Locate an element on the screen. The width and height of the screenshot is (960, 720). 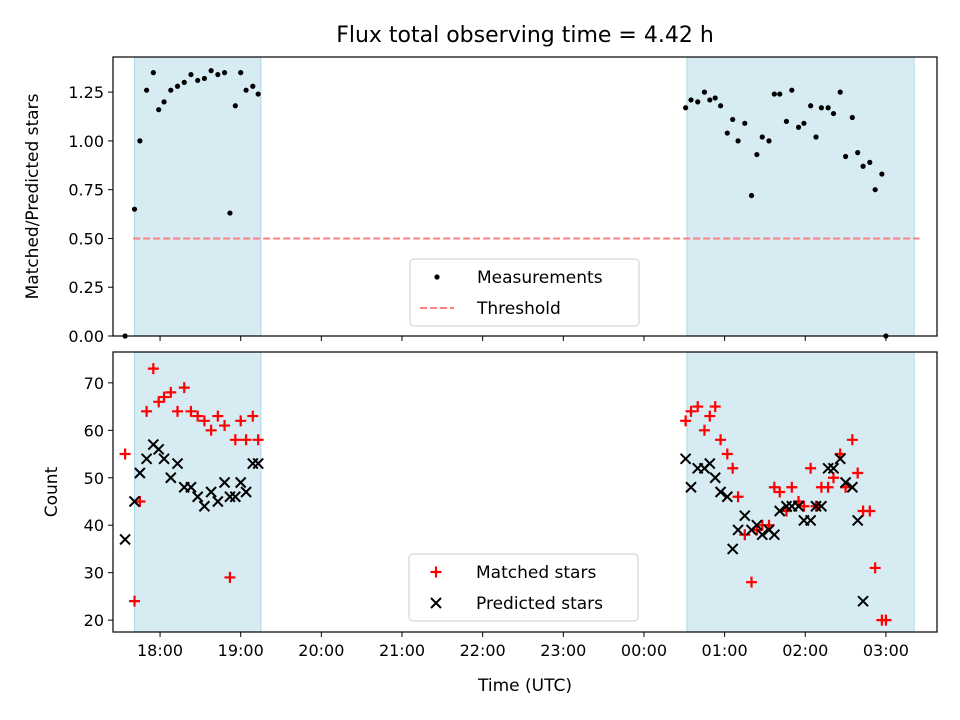
point-x-29-stroke is located at coordinates (727, 497).